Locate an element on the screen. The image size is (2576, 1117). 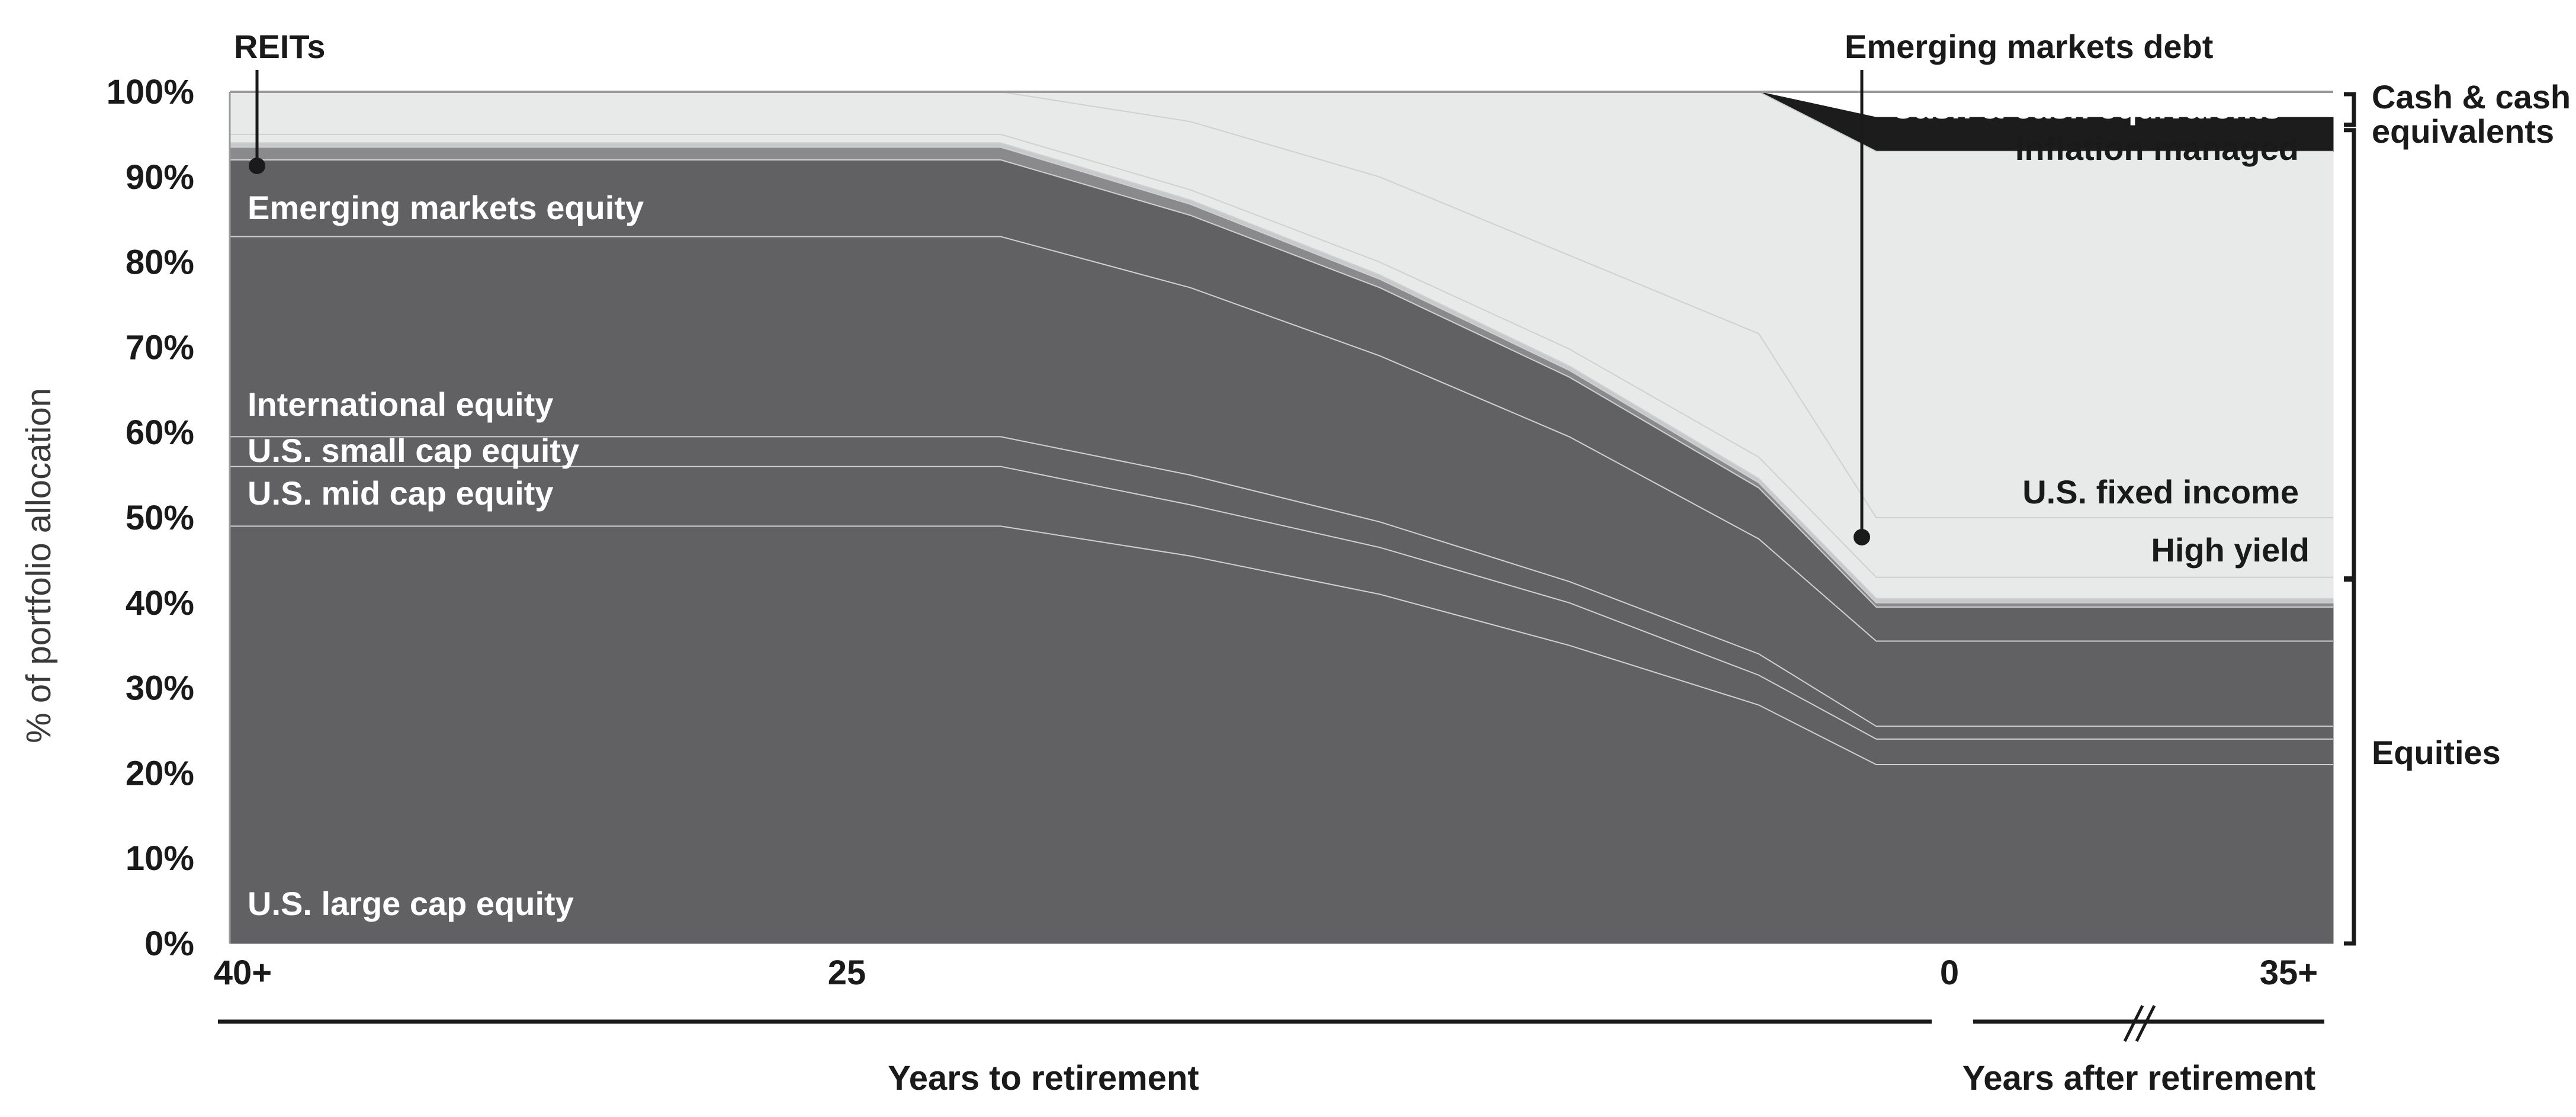
bracket-equities is located at coordinates (2350, 762).